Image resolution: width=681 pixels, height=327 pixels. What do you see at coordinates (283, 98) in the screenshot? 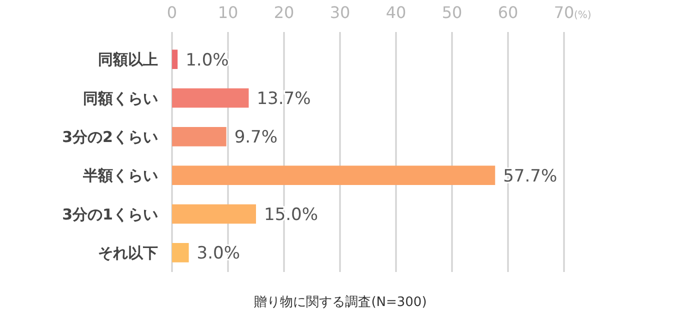
I see `data-label: 13.7%` at bounding box center [283, 98].